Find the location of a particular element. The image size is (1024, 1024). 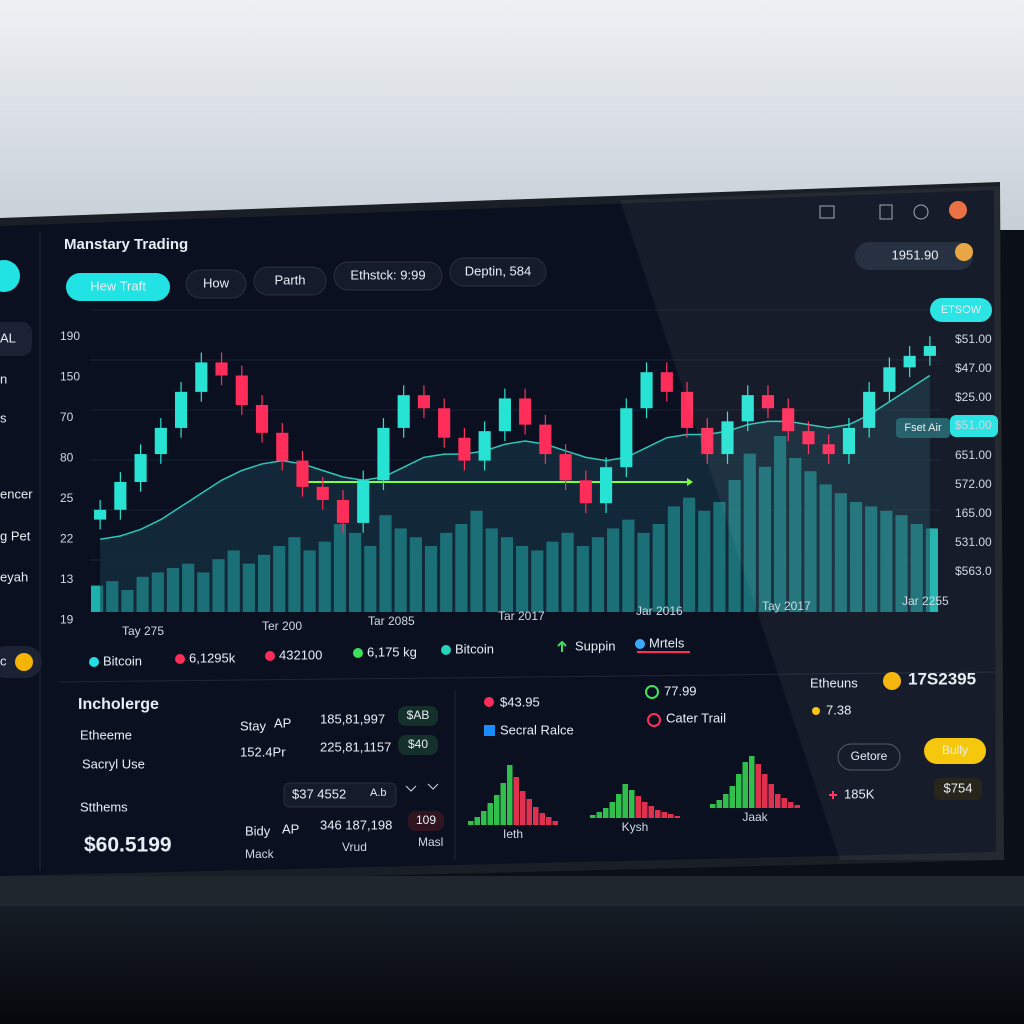

price-badge is located at coordinates (974, 426).